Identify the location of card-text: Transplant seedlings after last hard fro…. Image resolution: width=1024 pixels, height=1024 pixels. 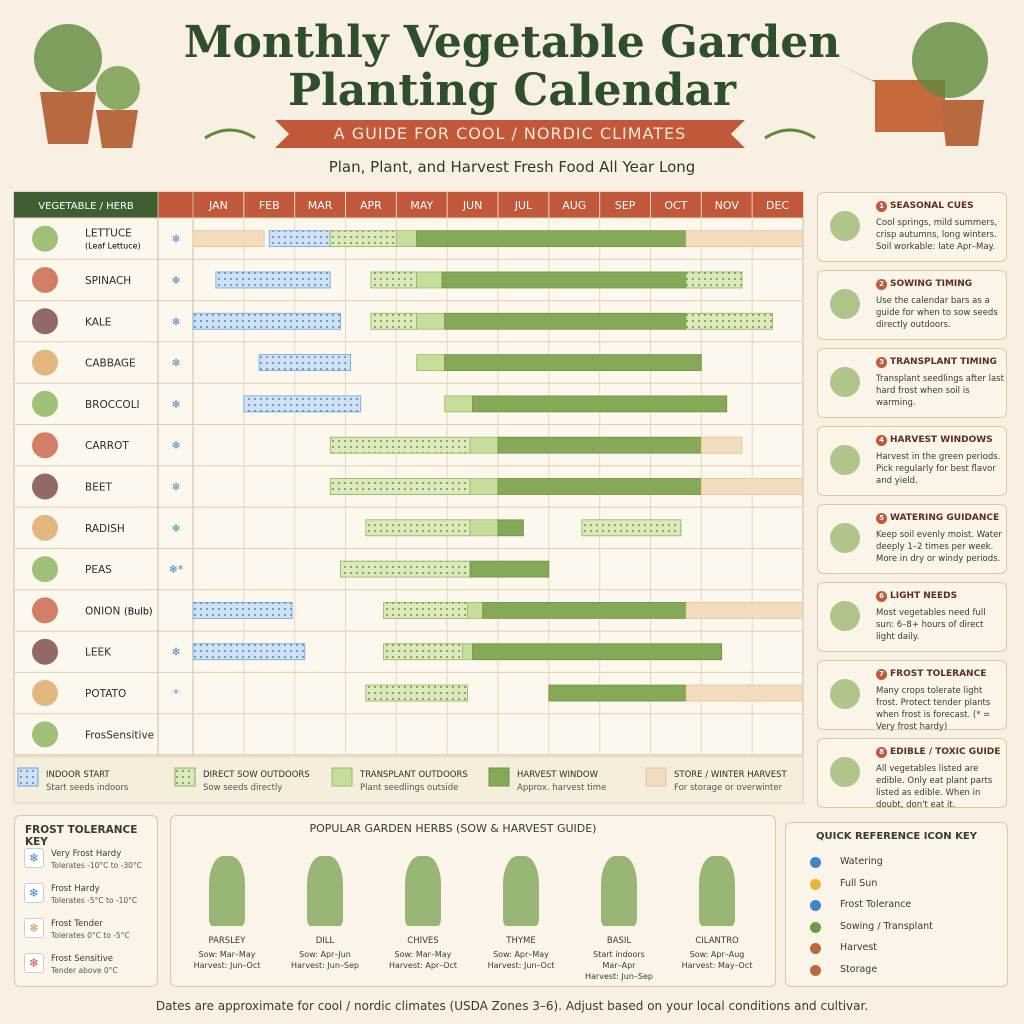
(940, 391).